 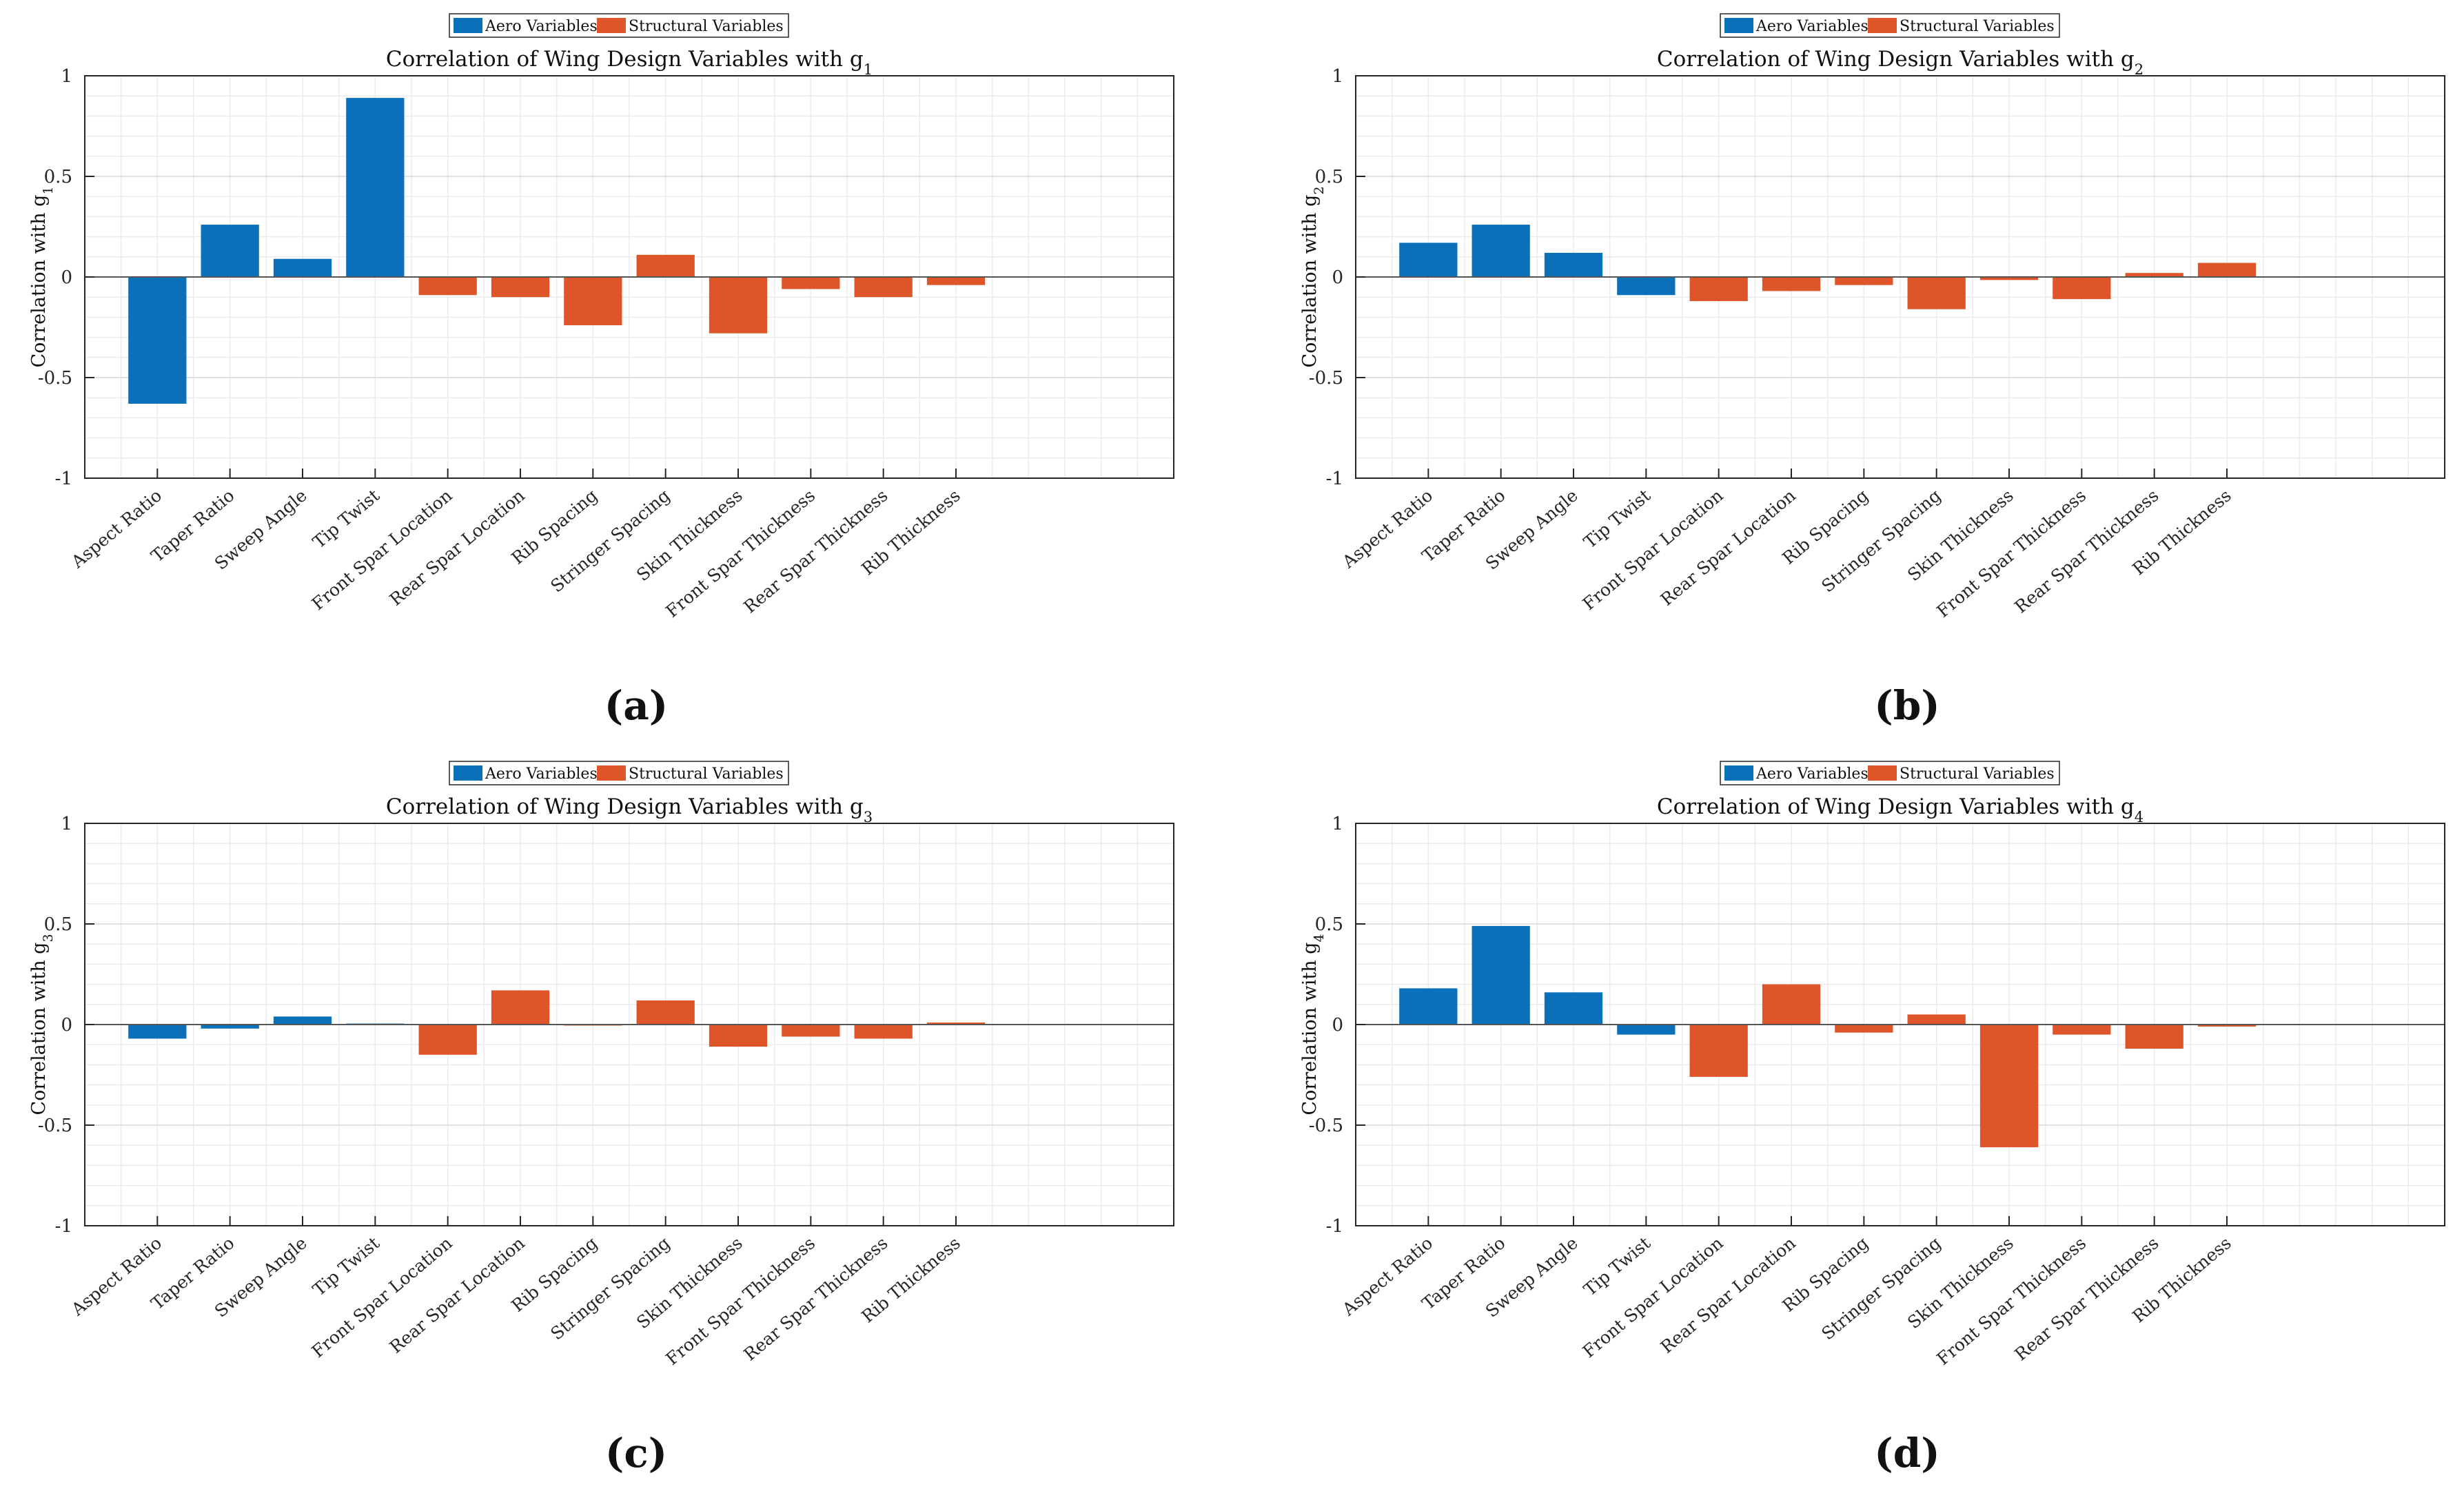 What do you see at coordinates (636, 705) in the screenshot?
I see `panel-caption: (a)` at bounding box center [636, 705].